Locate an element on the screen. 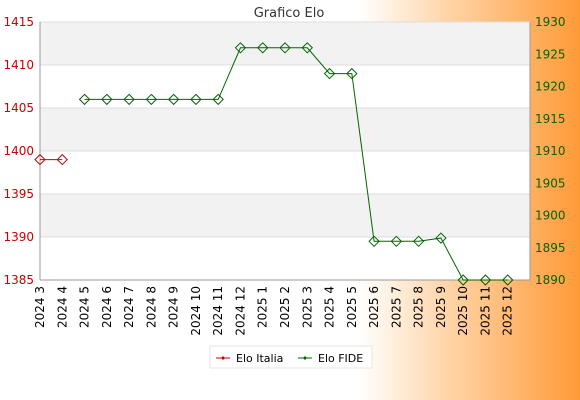  right-tick-label: 1930 is located at coordinates (550, 22).